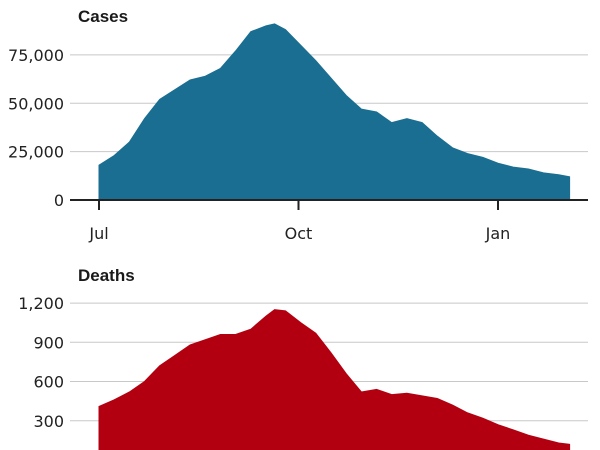  Describe the element at coordinates (48, 382) in the screenshot. I see `deaths-y-tick-label: 600` at that location.